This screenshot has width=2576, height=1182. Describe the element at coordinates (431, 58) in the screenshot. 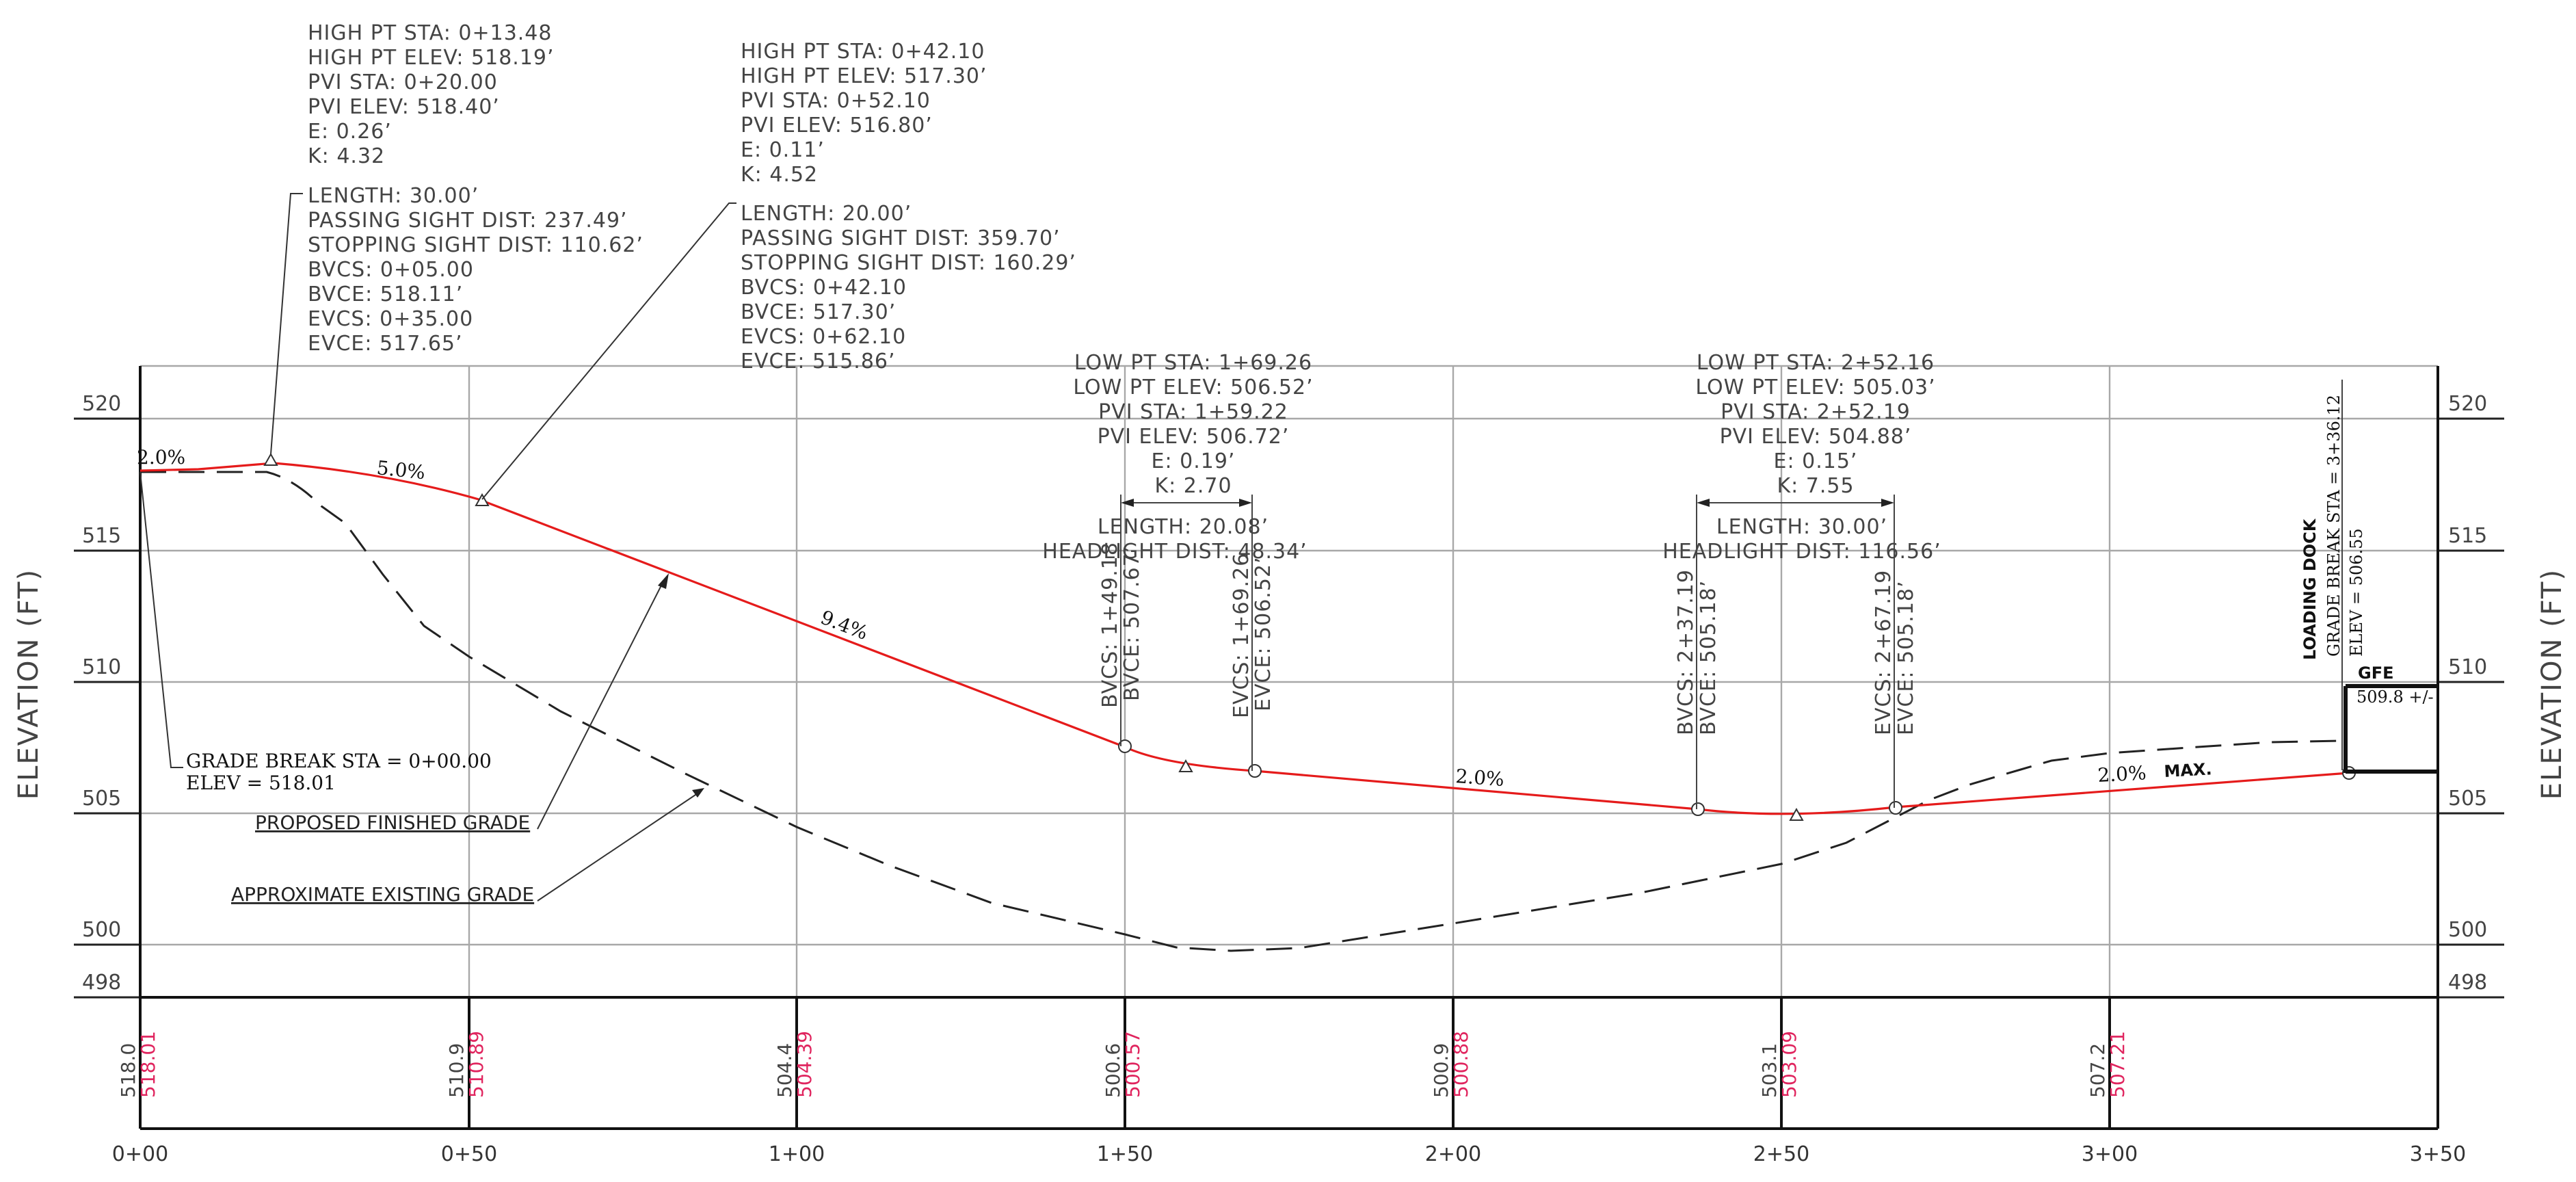

I see `annotation-line: HIGH PT ELEV: 518.19’` at that location.